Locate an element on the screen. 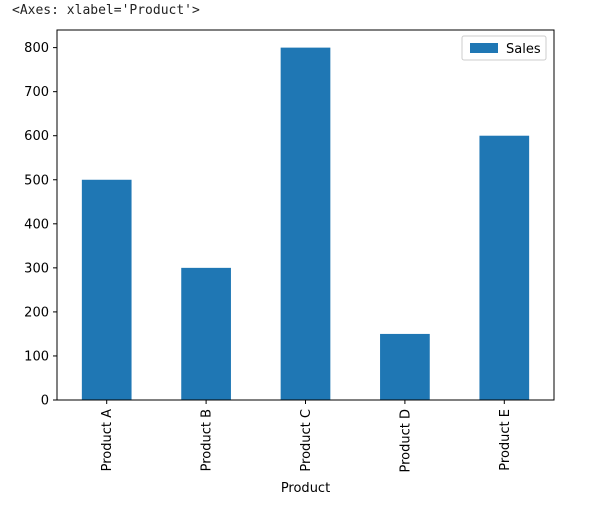  x-tick-label: Product D is located at coordinates (405, 441).